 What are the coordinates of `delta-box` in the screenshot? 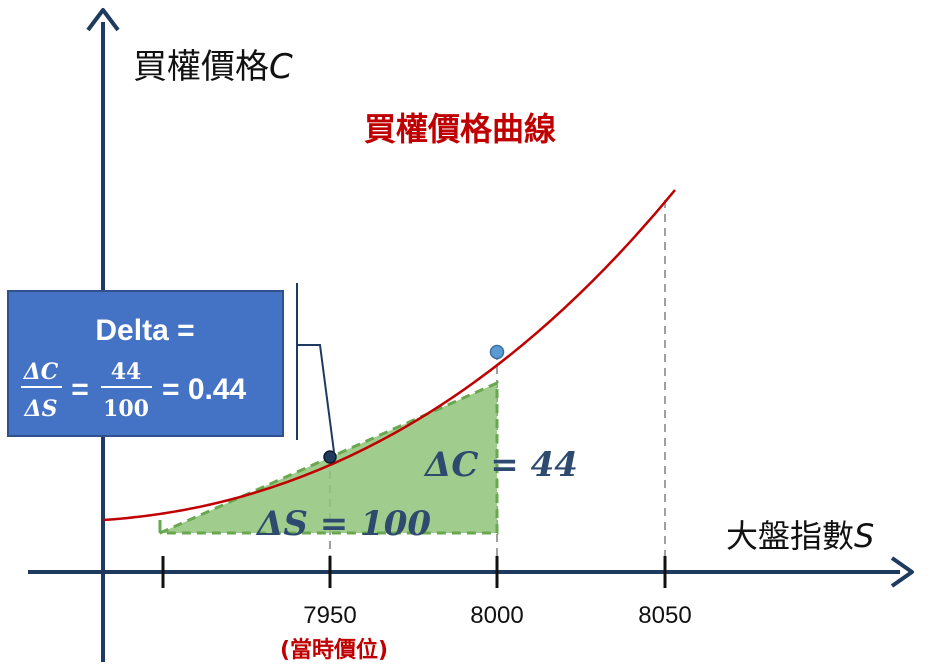 It's located at (145, 363).